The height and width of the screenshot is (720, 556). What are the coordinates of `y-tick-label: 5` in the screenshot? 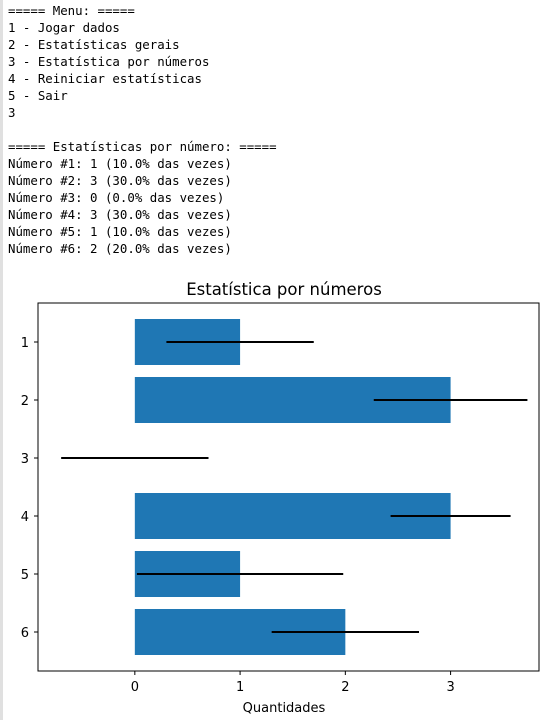 It's located at (25, 575).